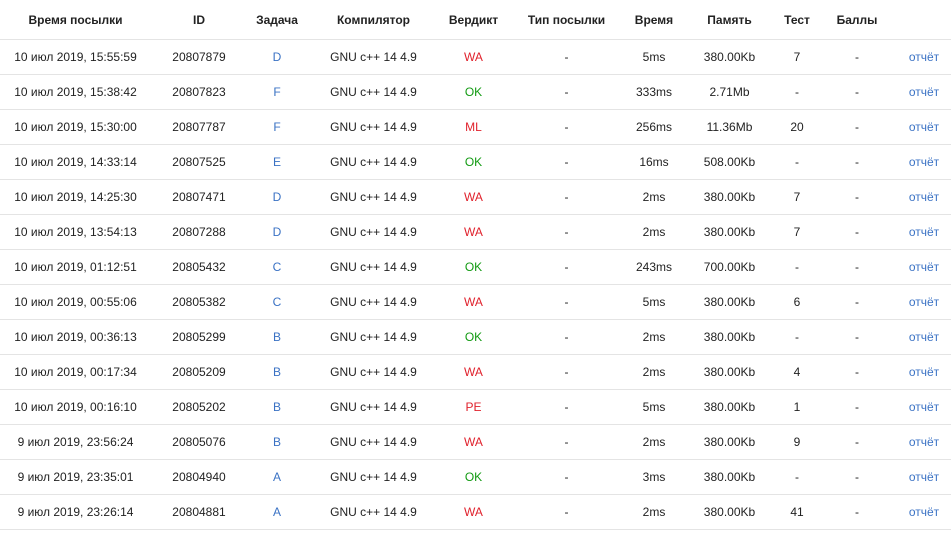 The image size is (951, 535). Describe the element at coordinates (566, 20) in the screenshot. I see `header-submit-type: Тип посылки` at that location.